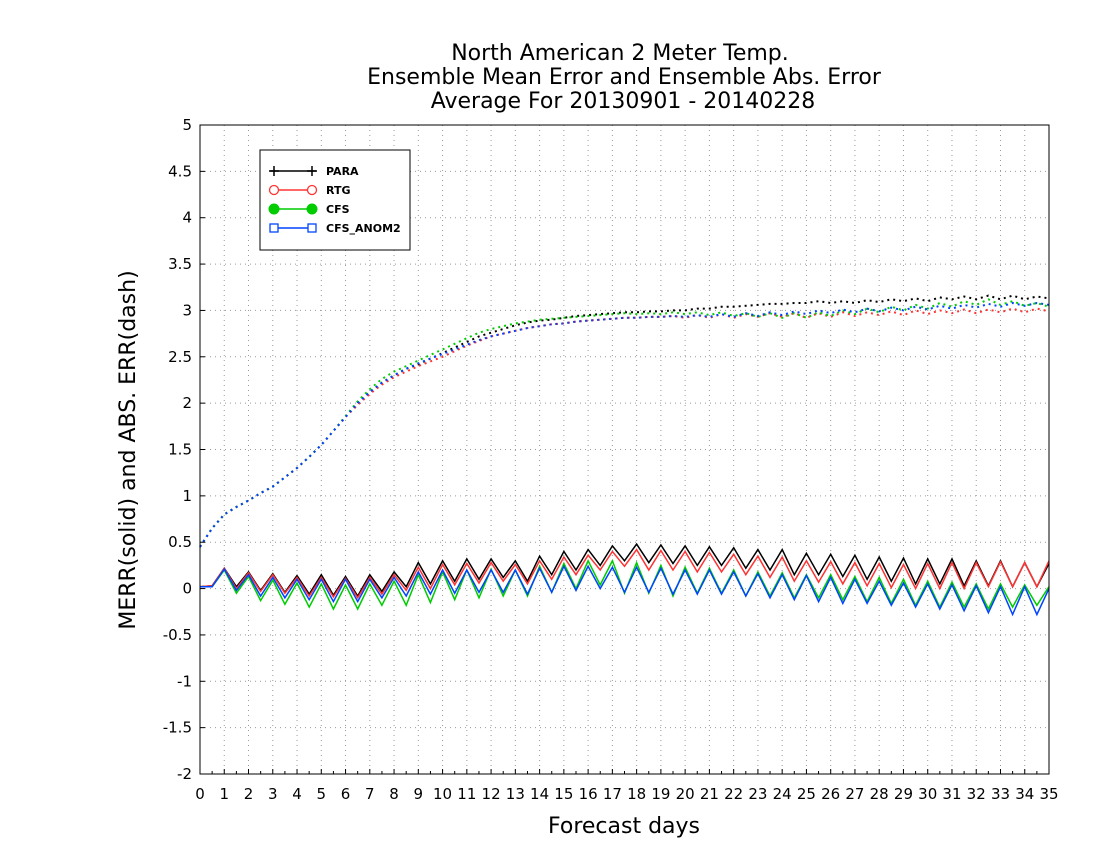 This screenshot has height=850, width=1100. Describe the element at coordinates (184, 774) in the screenshot. I see `y-tick-label: -2` at that location.